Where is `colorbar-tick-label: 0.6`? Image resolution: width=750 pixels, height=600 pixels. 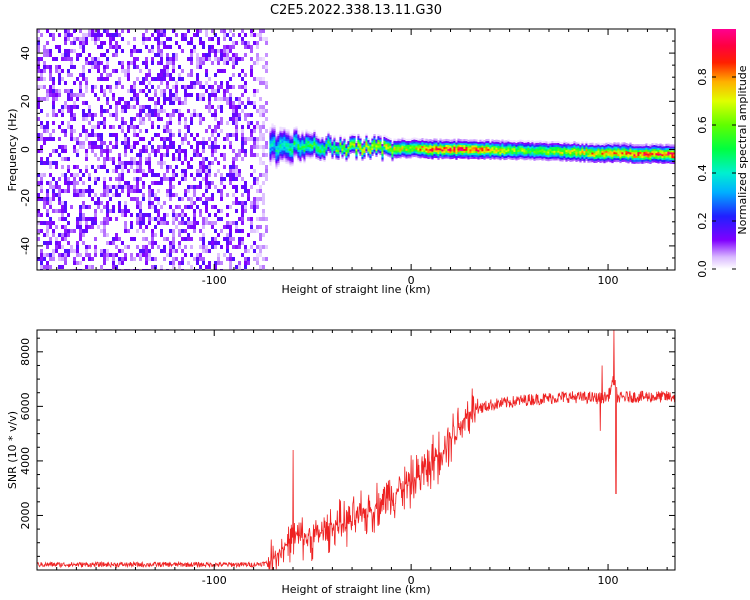 colorbar-tick-label: 0.6 is located at coordinates (702, 125).